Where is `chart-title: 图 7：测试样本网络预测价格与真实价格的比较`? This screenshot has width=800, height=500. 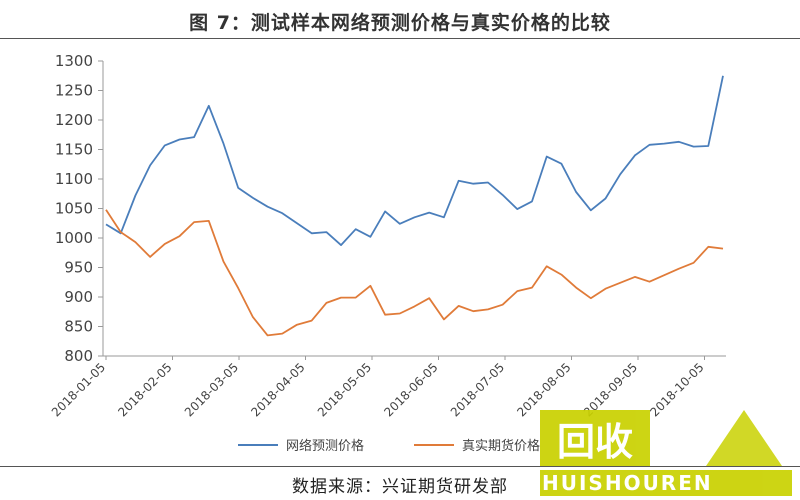 chart-title: 图 7：测试样本网络预测价格与真实价格的比较 is located at coordinates (400, 23).